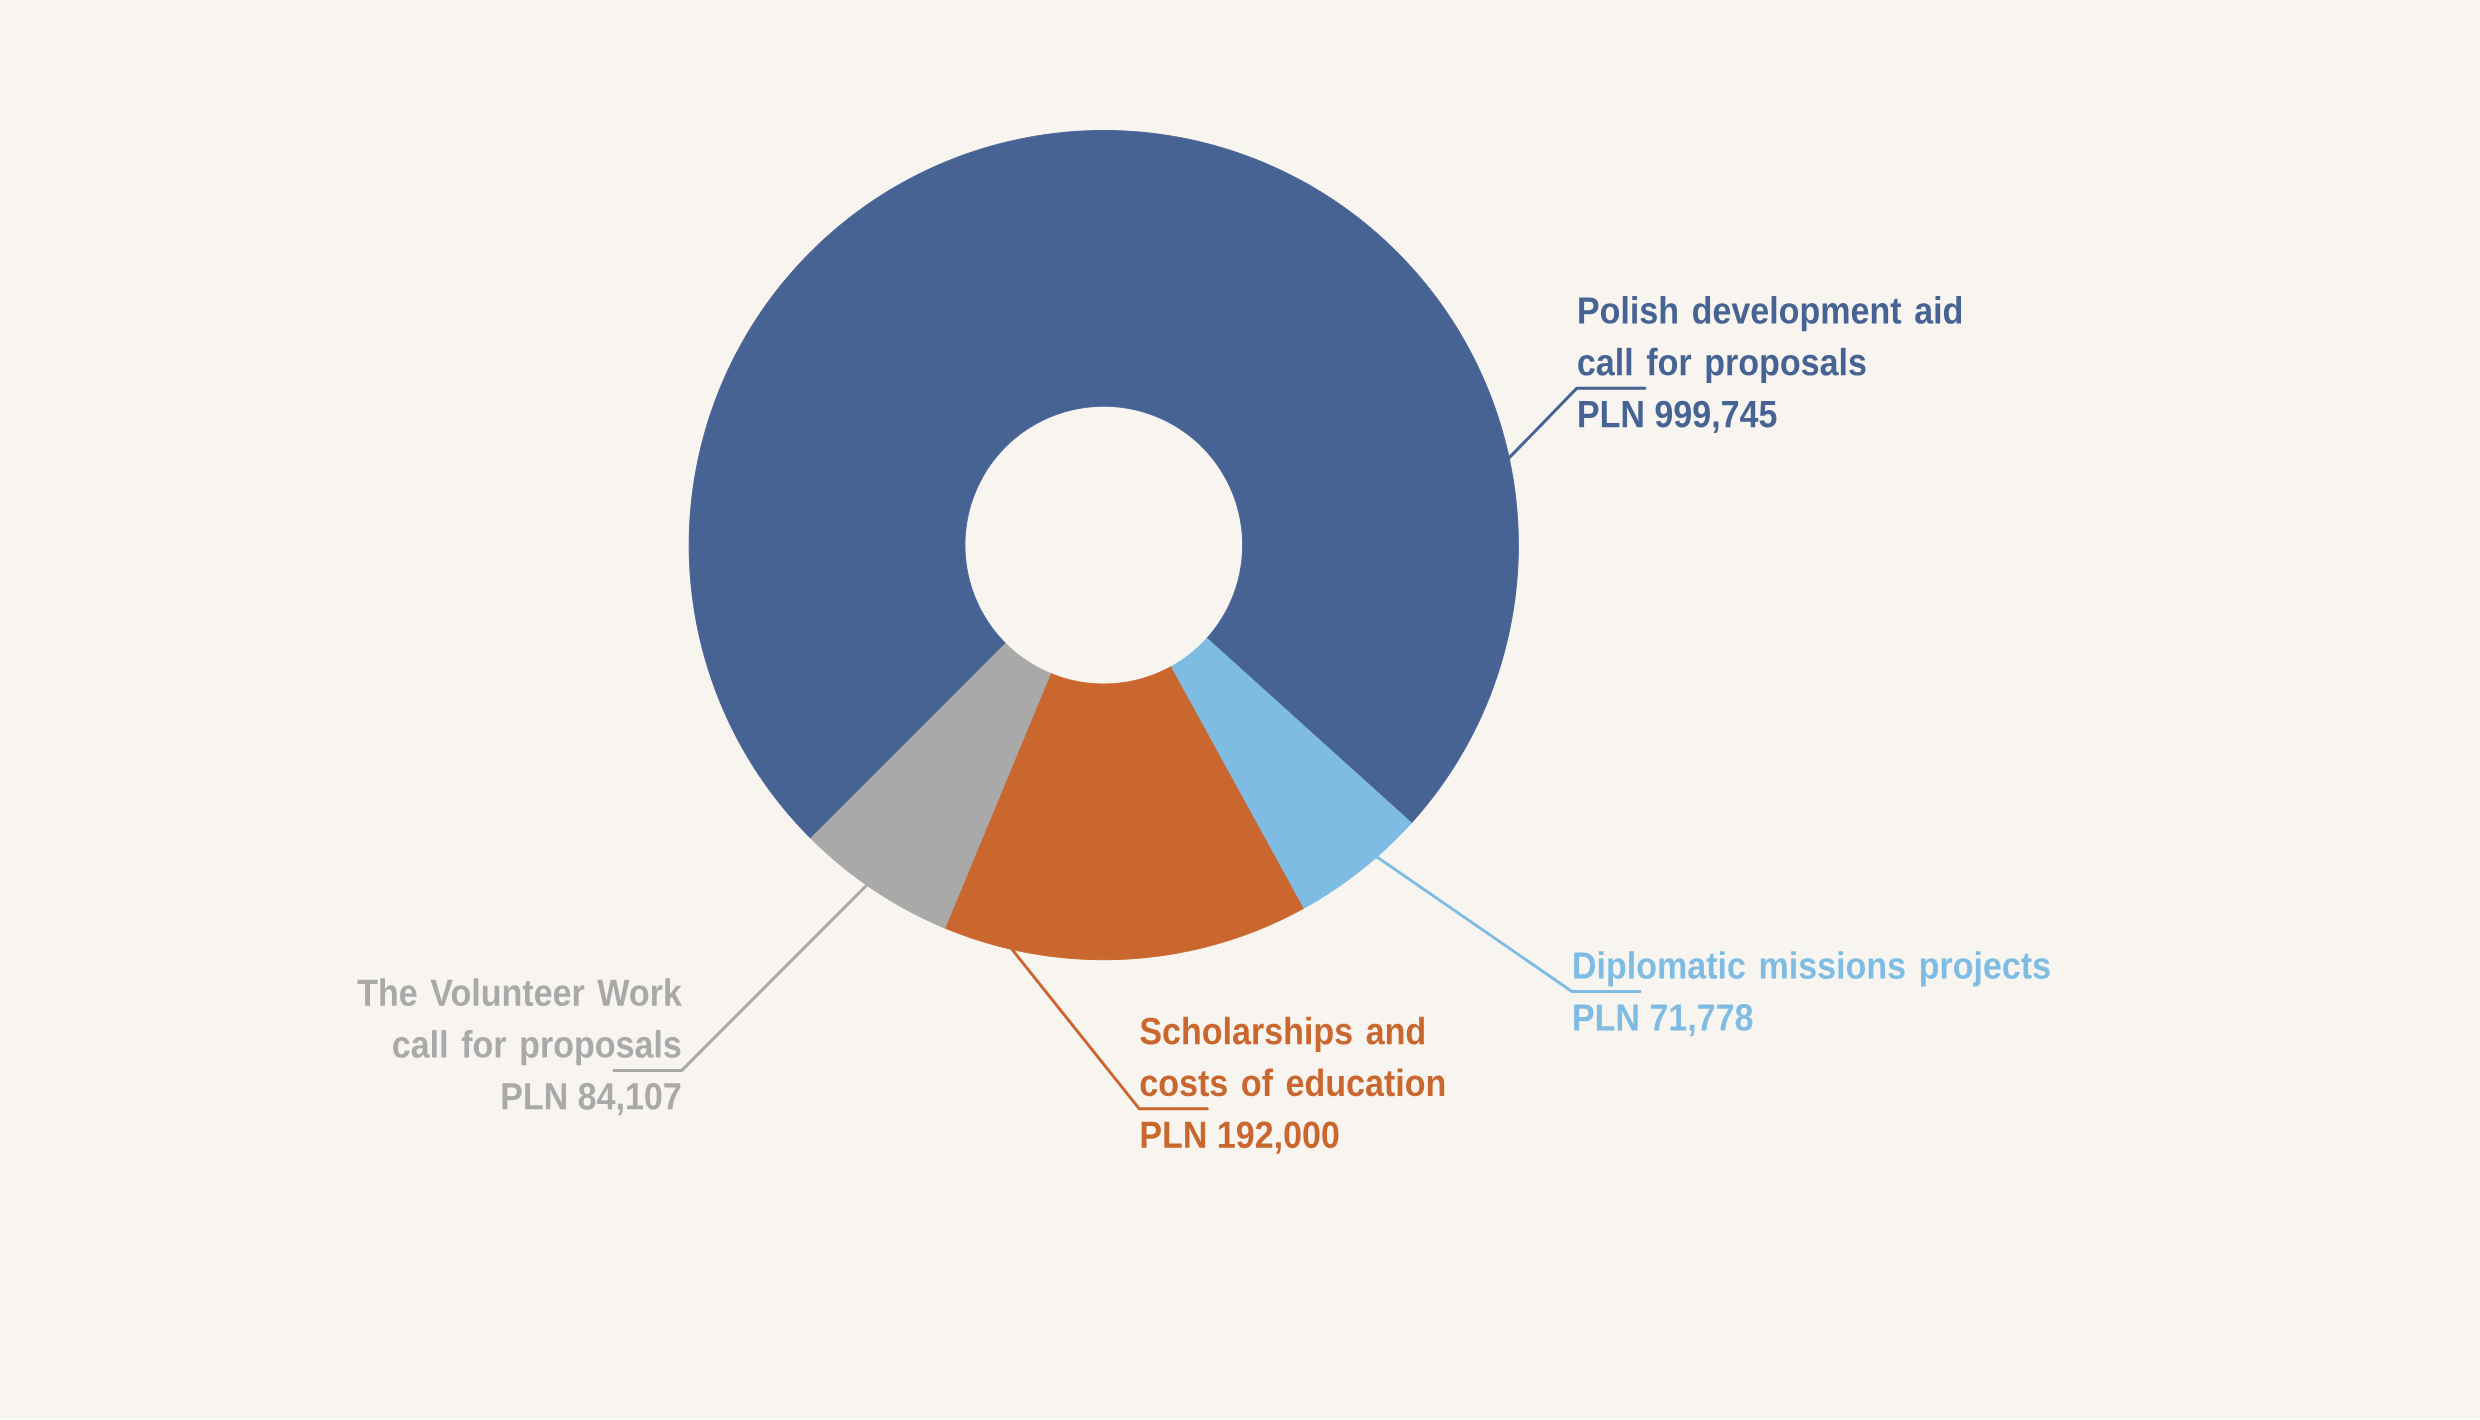 This screenshot has width=2480, height=1420. What do you see at coordinates (591, 1099) in the screenshot?
I see `data-label: PLN 84,107` at bounding box center [591, 1099].